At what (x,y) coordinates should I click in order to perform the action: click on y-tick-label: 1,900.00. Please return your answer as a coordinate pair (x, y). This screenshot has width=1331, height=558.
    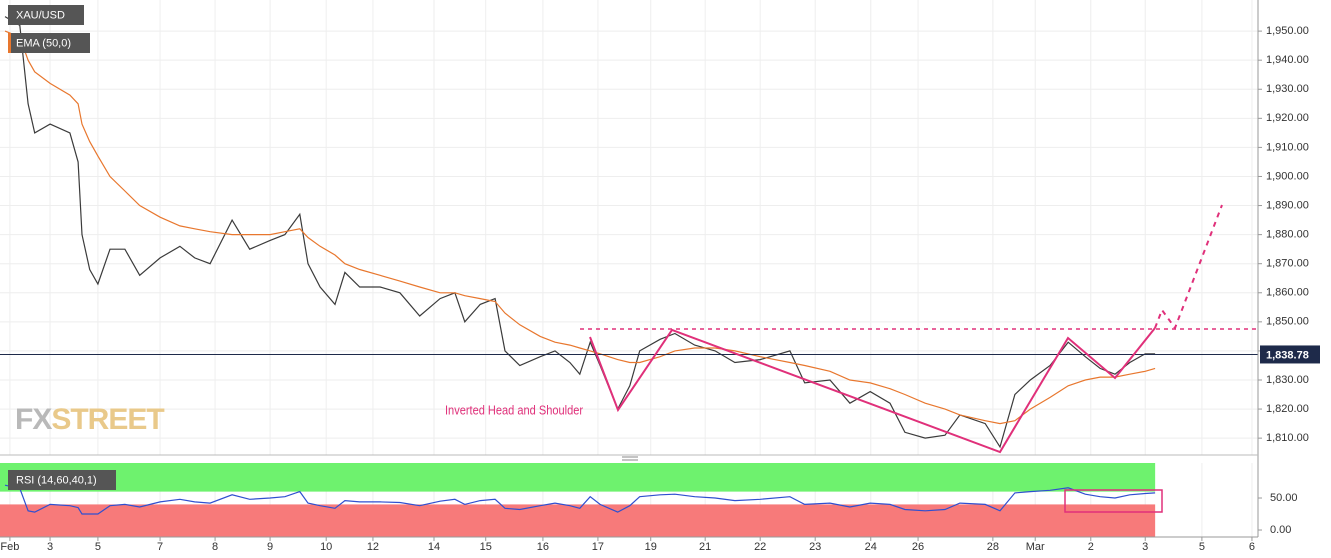
    Looking at the image, I should click on (1287, 176).